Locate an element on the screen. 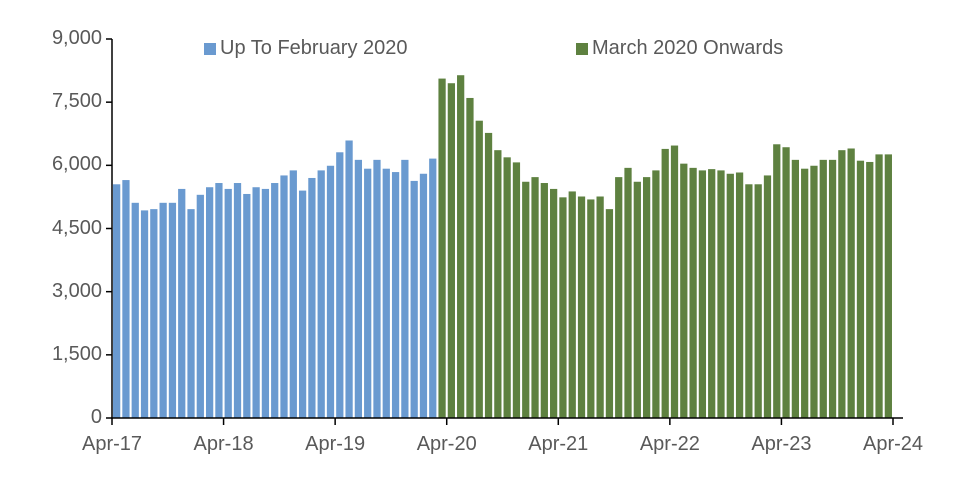 The image size is (960, 478). legend-swatch-blue is located at coordinates (210, 48).